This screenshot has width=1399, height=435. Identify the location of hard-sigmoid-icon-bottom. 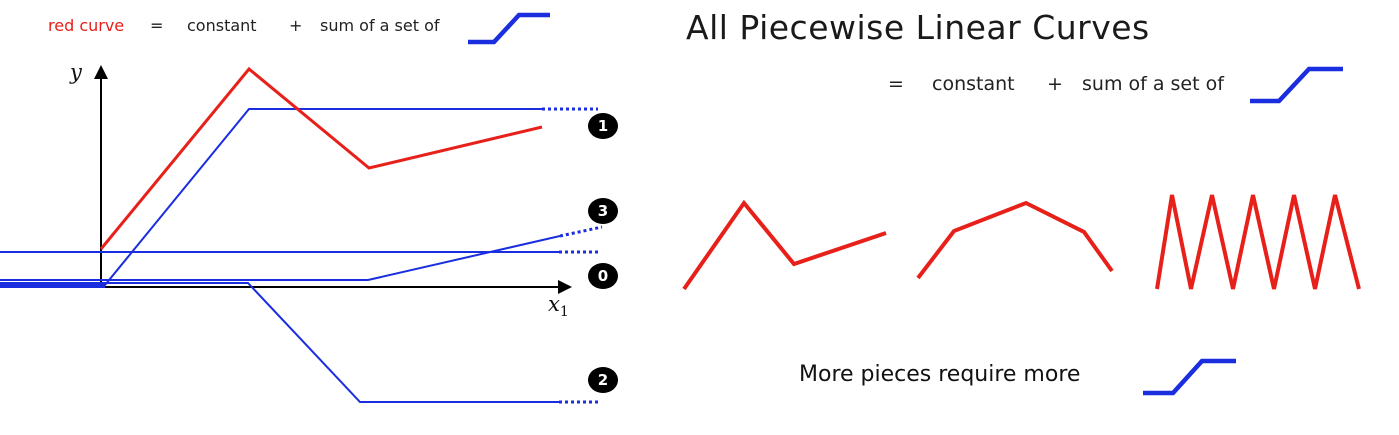
(1189, 377).